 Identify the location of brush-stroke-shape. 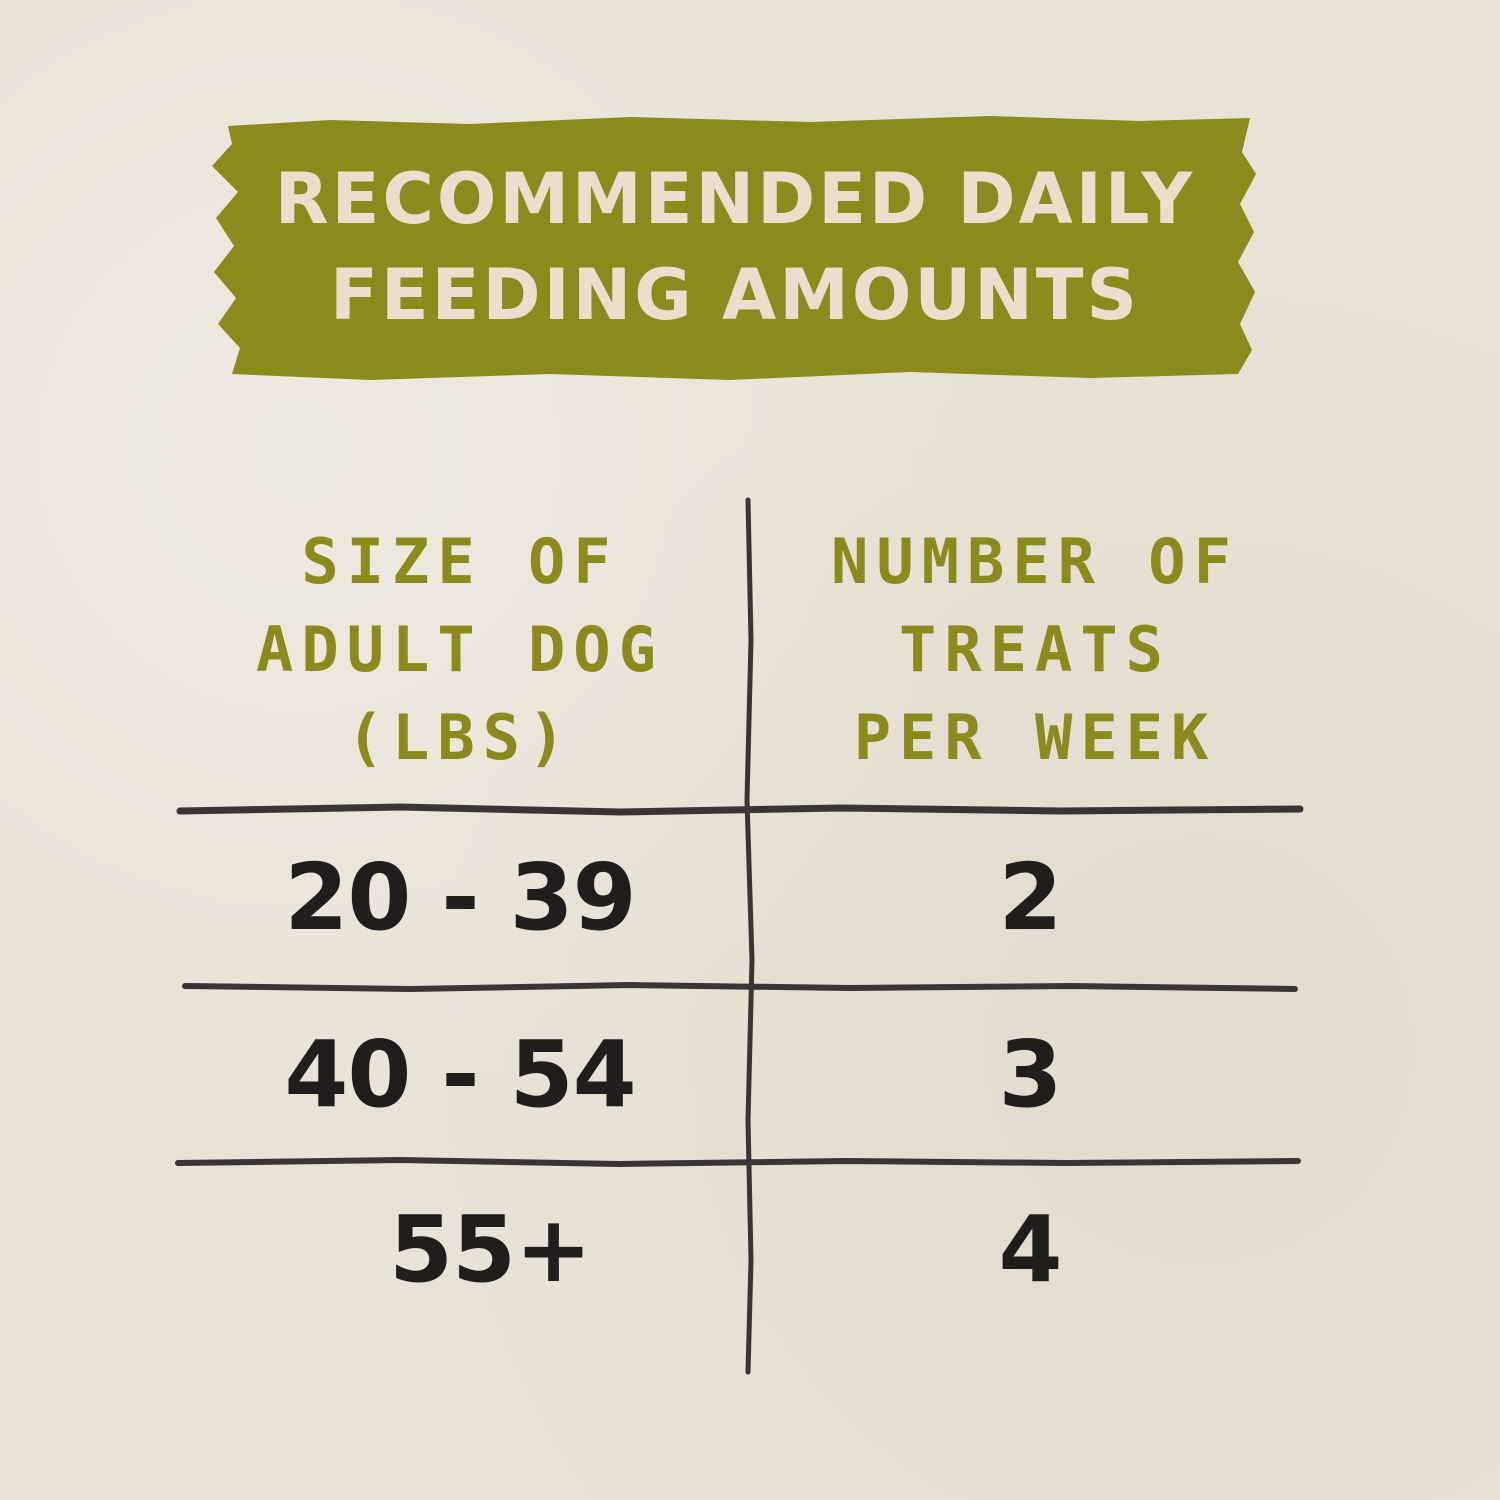
(734, 248).